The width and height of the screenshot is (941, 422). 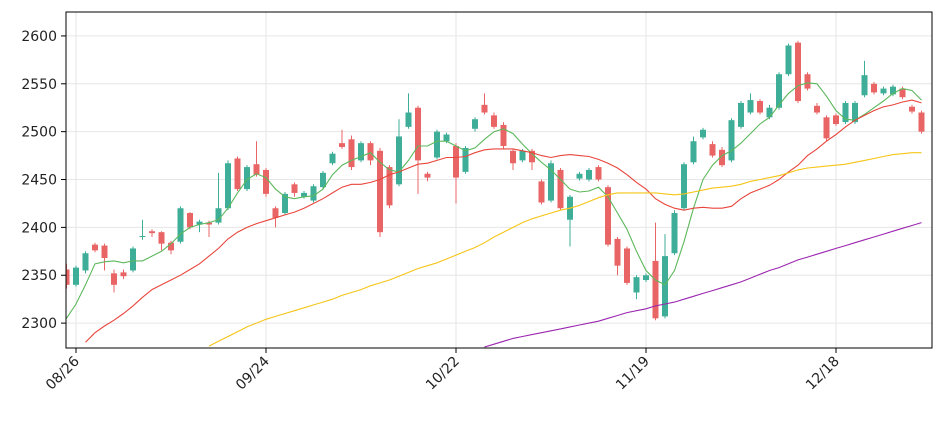 What do you see at coordinates (39, 276) in the screenshot?
I see `y-tick-label: 2350` at bounding box center [39, 276].